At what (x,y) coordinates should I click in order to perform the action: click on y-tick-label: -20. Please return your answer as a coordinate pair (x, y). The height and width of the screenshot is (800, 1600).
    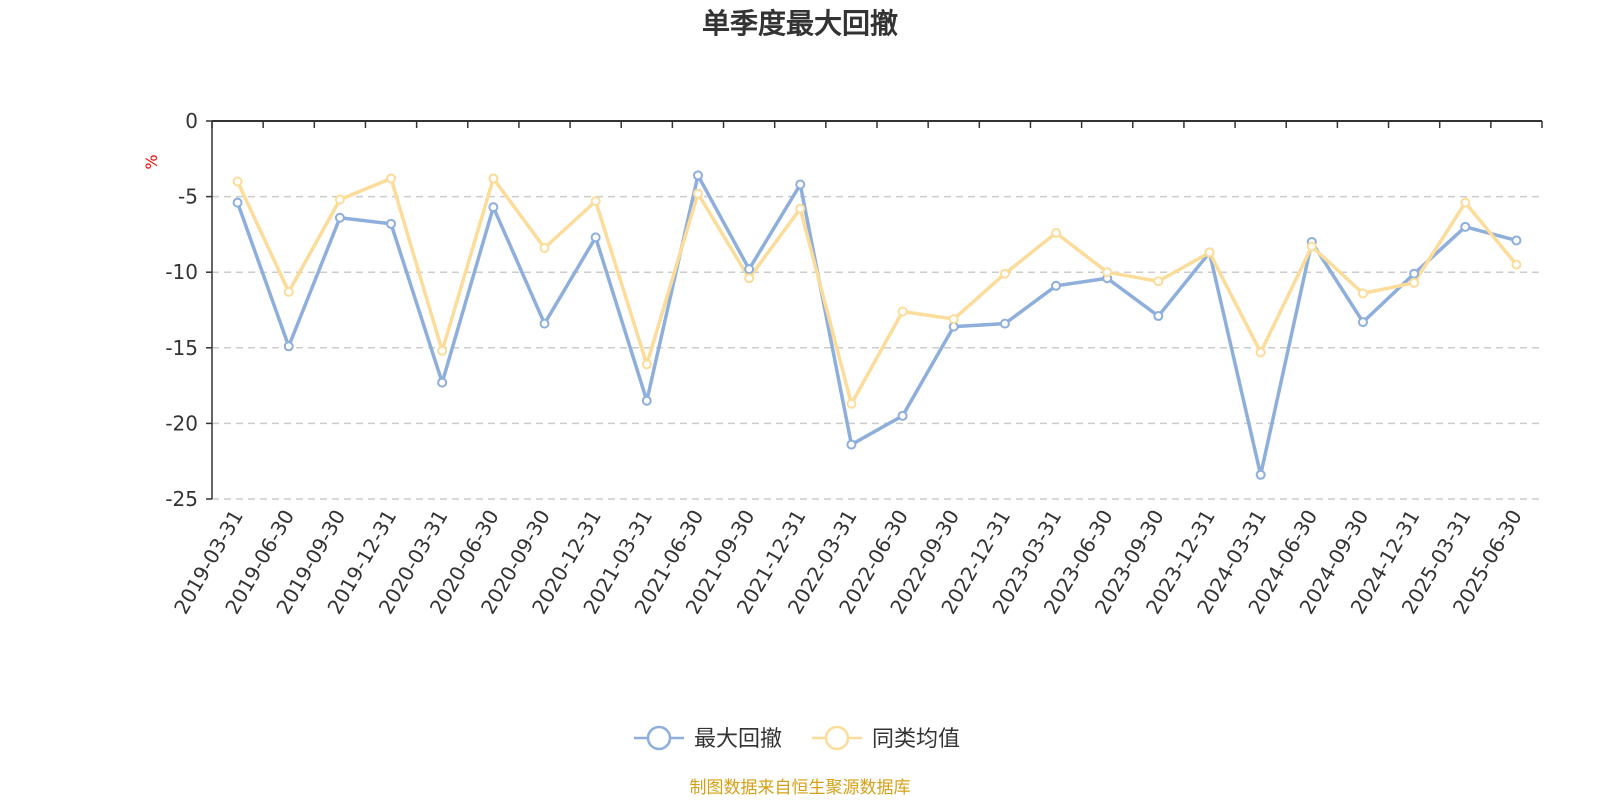
    Looking at the image, I should click on (181, 423).